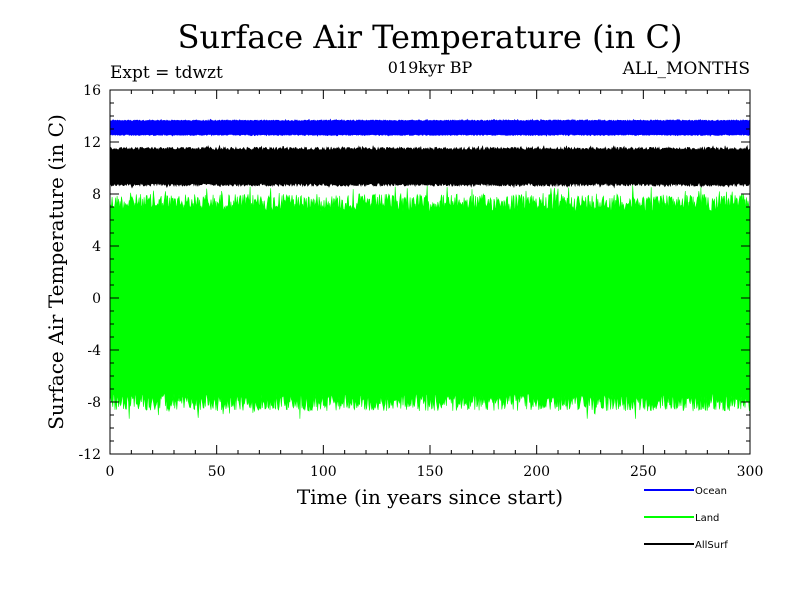  Describe the element at coordinates (711, 545) in the screenshot. I see `legend-label-allsurf: AllSurf` at that location.